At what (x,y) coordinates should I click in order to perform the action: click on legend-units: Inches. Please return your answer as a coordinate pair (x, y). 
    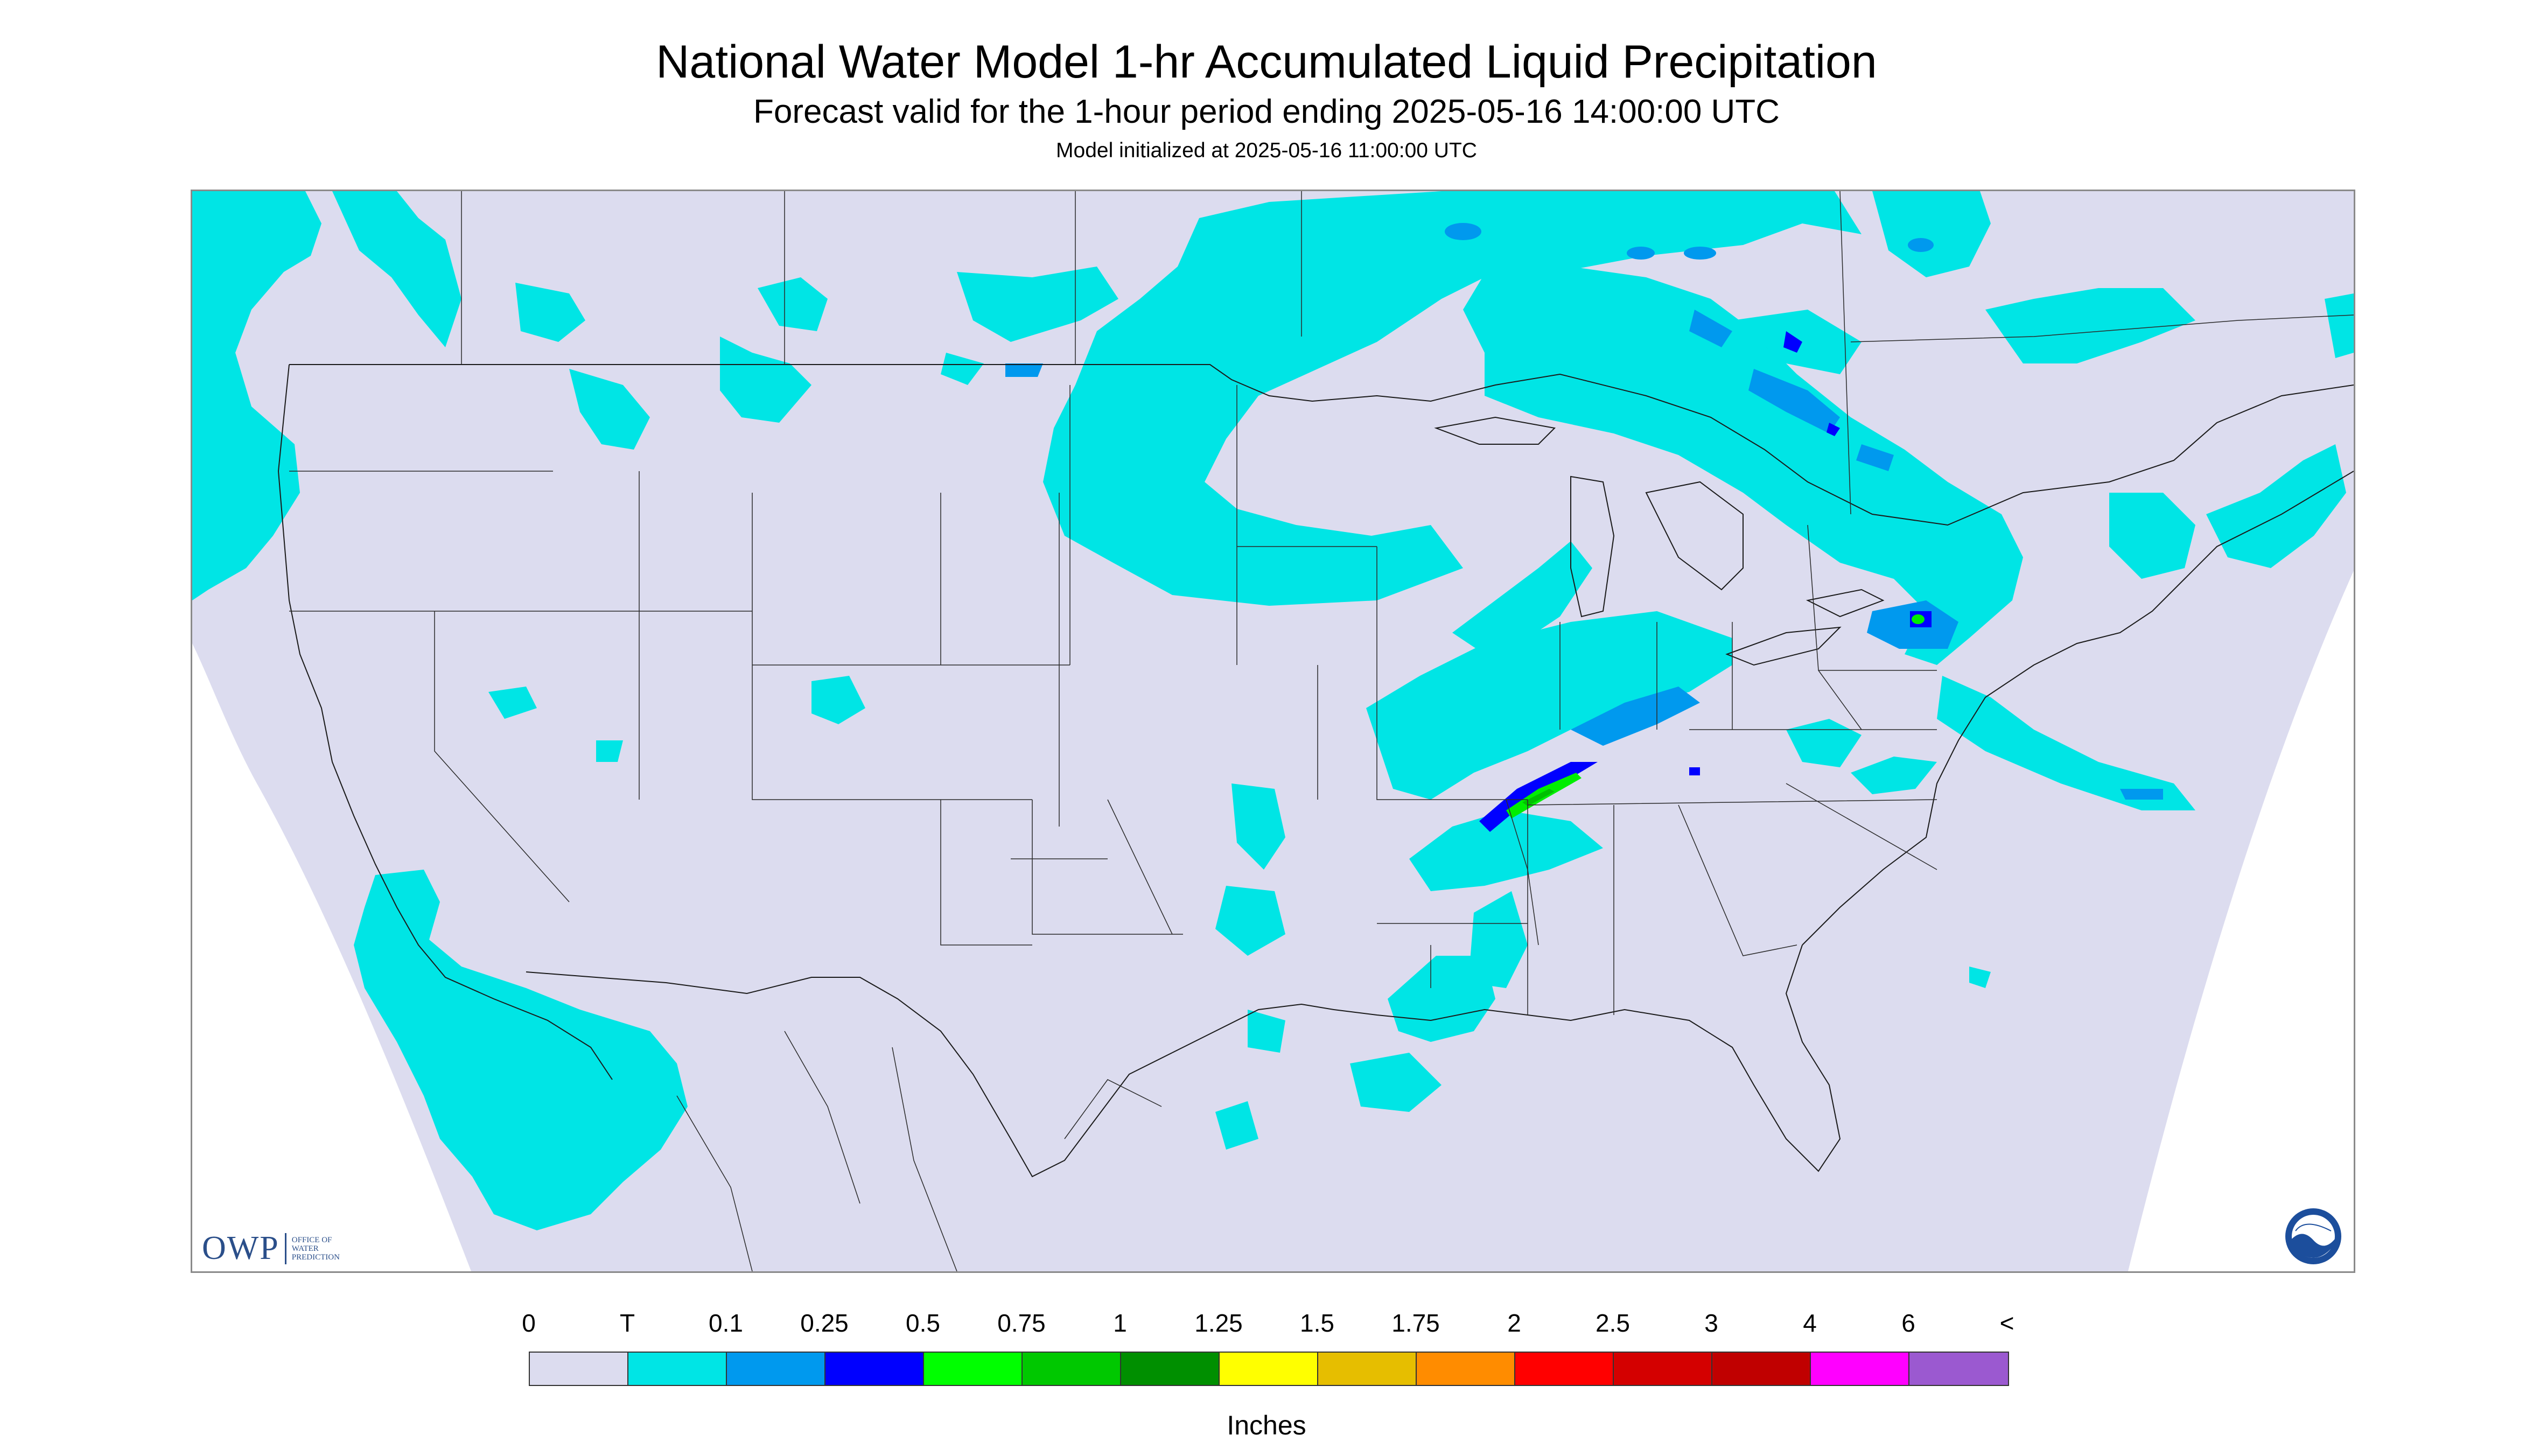
    Looking at the image, I should click on (1266, 1425).